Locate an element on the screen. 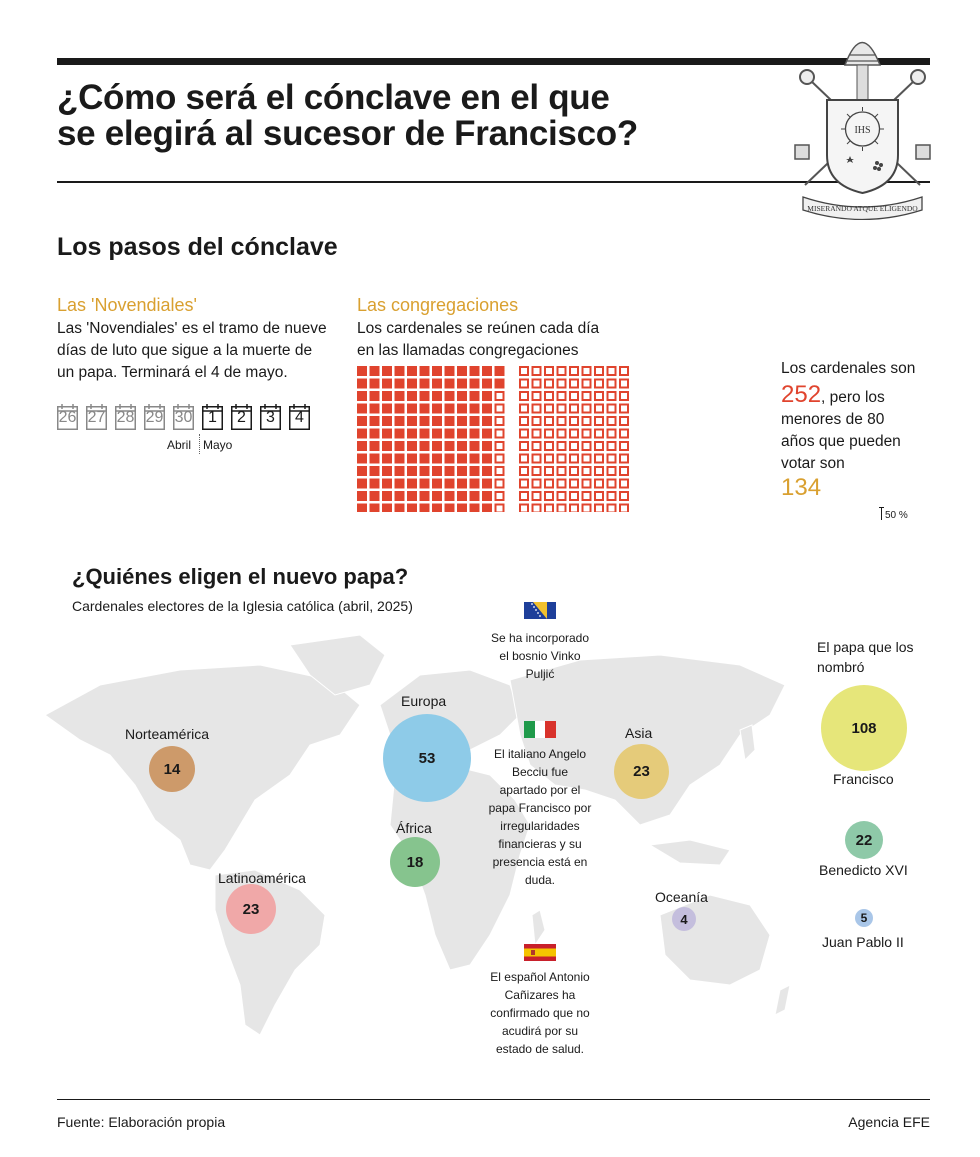  note-line: presencia está en is located at coordinates (540, 862).